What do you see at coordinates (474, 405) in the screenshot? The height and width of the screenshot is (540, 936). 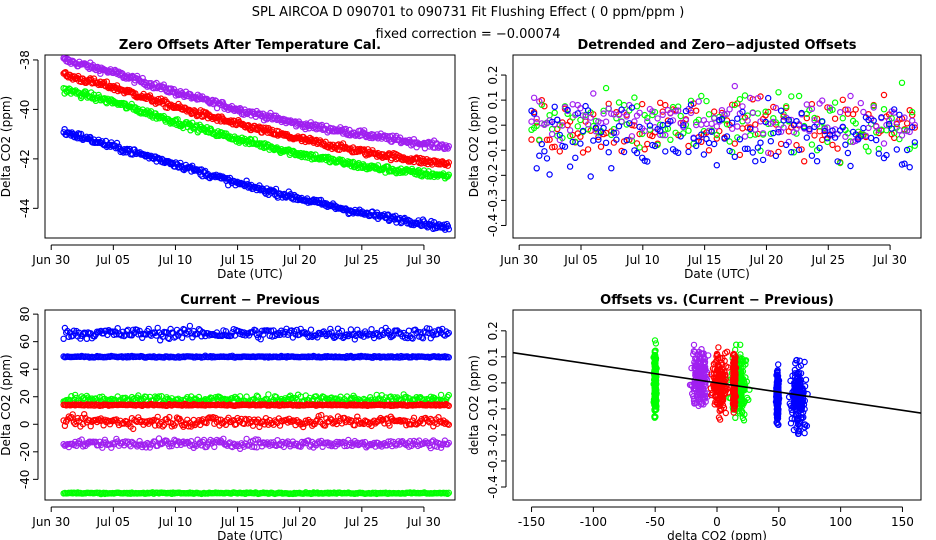 I see `y-axis-label: delta CO2 (ppm)` at bounding box center [474, 405].